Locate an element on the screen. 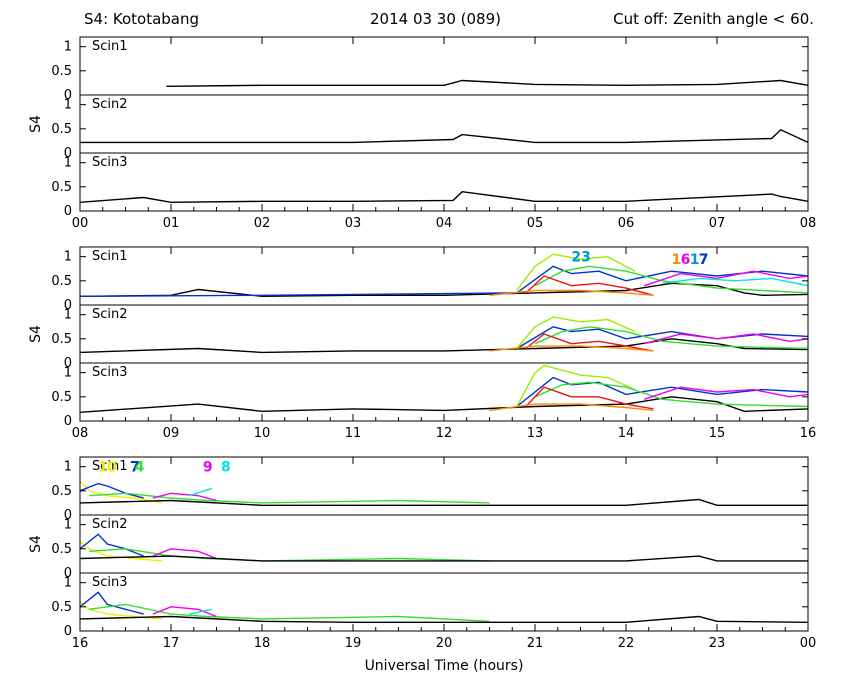 This screenshot has height=685, width=850. prn-label: 6 is located at coordinates (686, 260).